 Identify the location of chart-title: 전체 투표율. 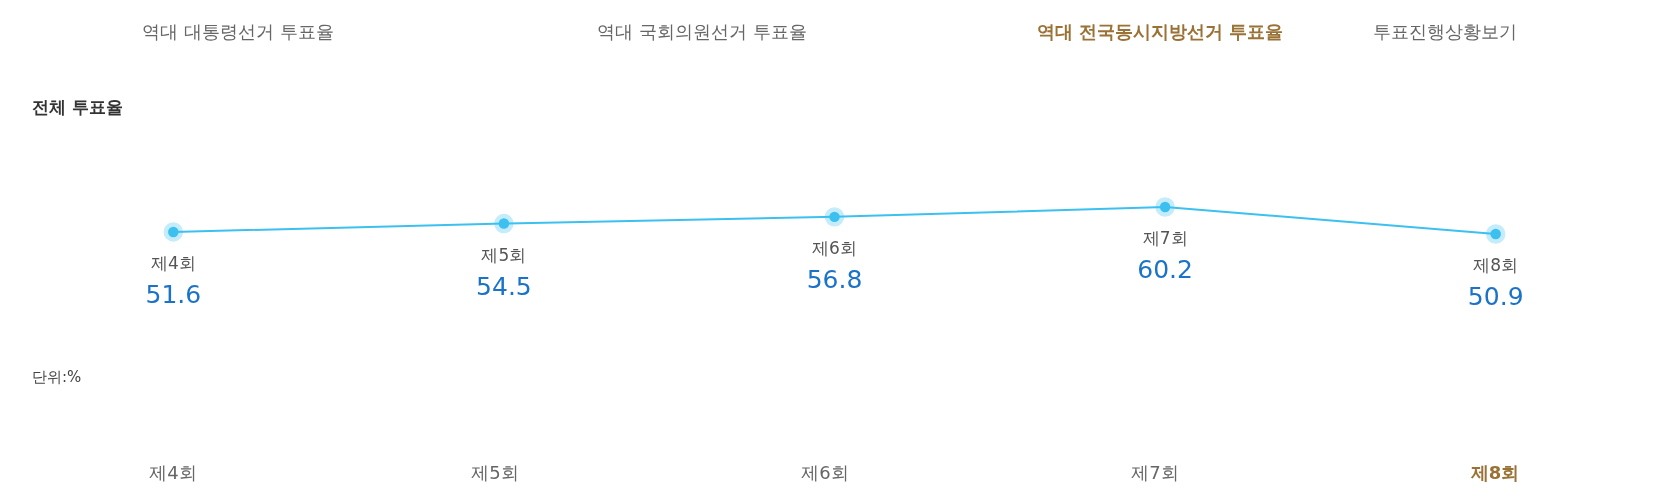
(77, 107).